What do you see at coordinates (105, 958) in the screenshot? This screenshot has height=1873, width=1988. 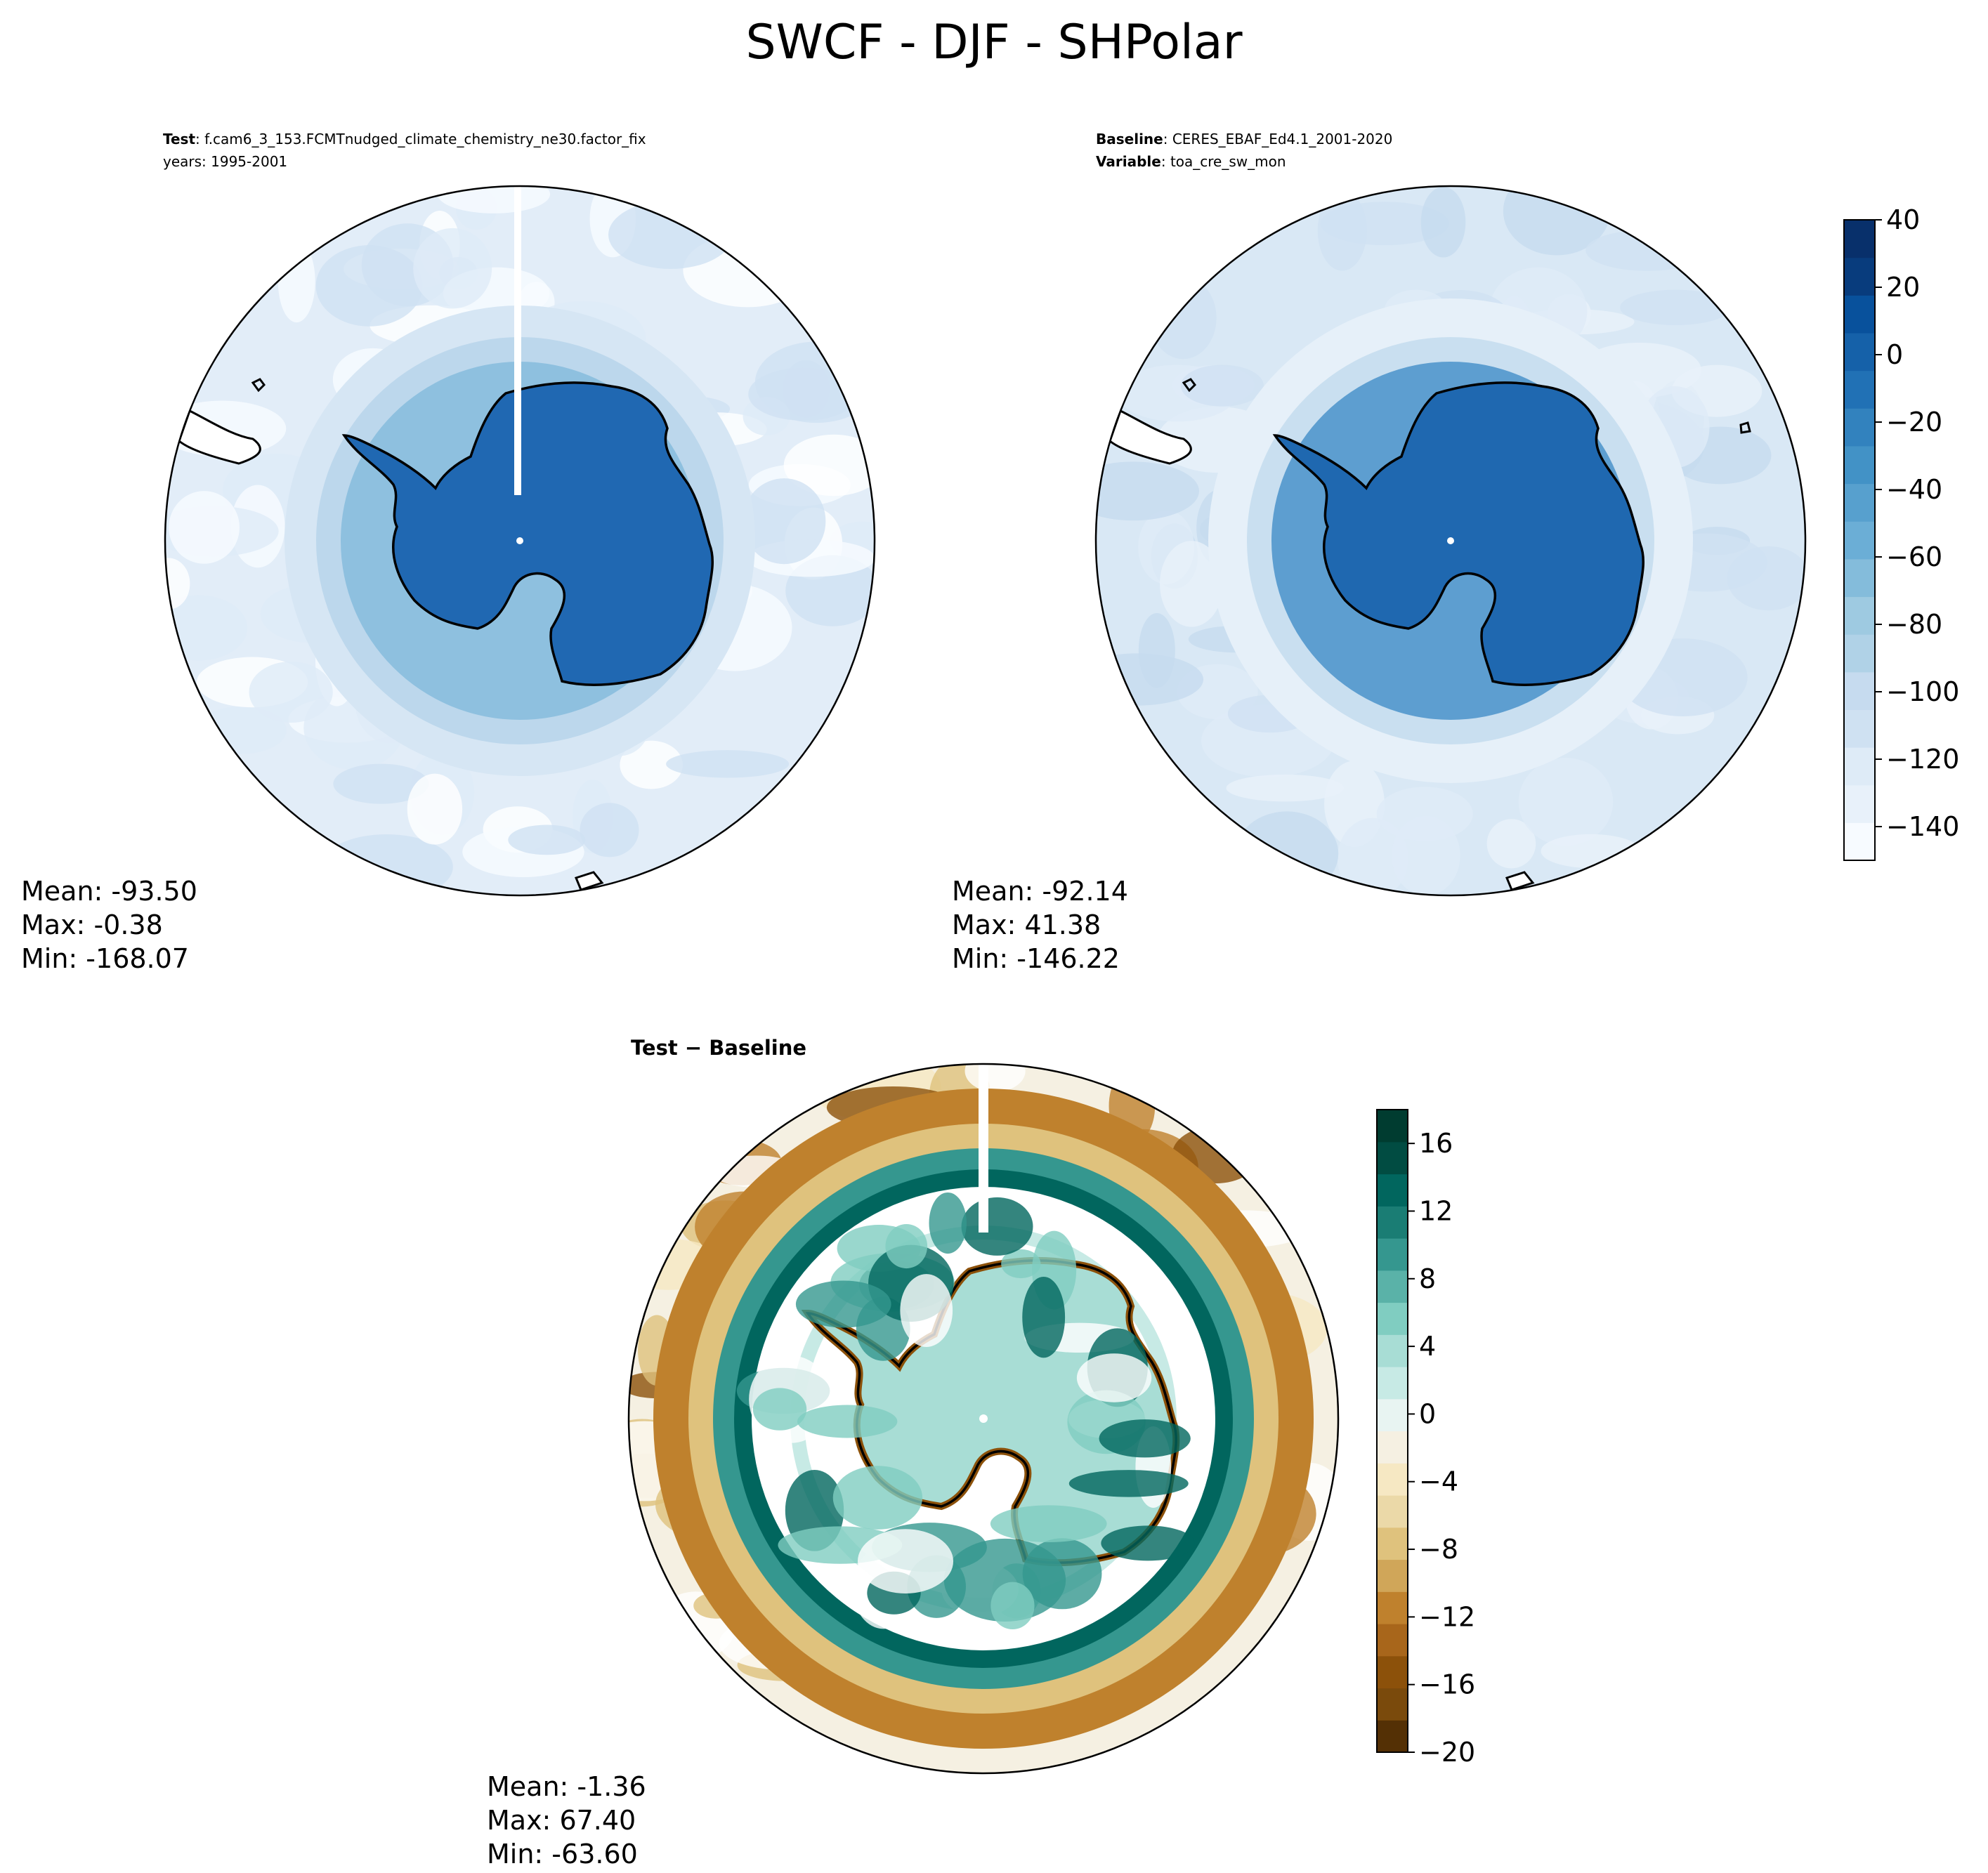 I see `test-stat-min: Min: -168.07` at bounding box center [105, 958].